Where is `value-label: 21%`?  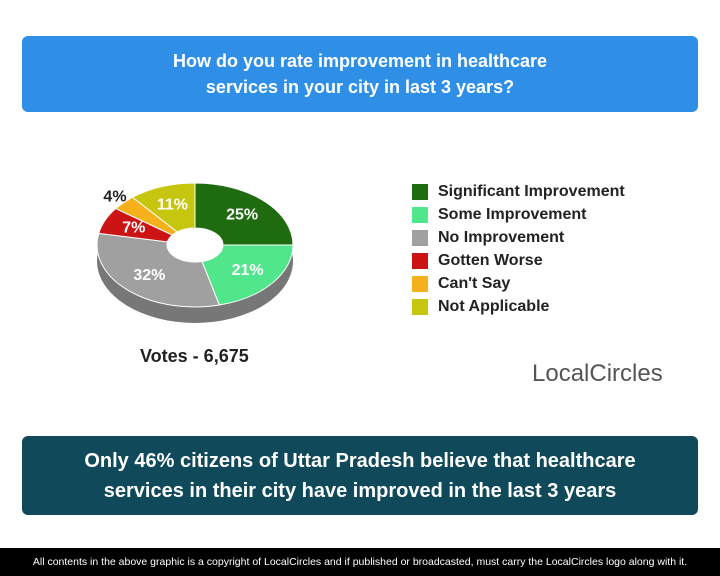
value-label: 21% is located at coordinates (248, 270).